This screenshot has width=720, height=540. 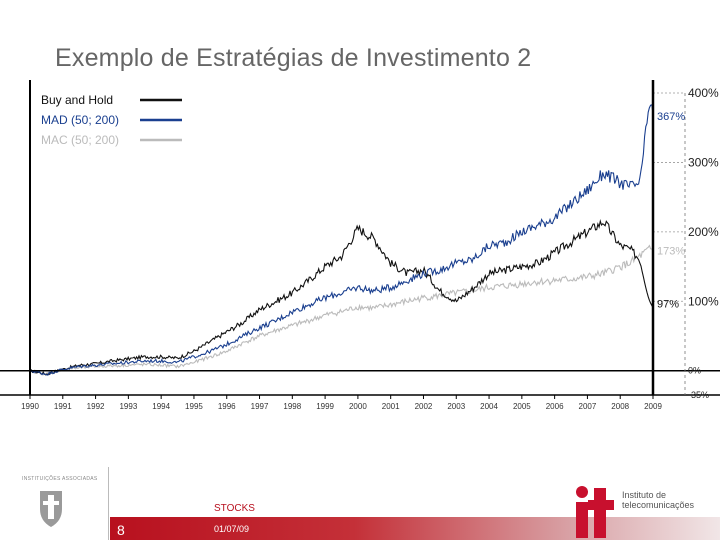 I want to click on it-logo-text: Instituto de telecomunicações, so click(x=658, y=500).